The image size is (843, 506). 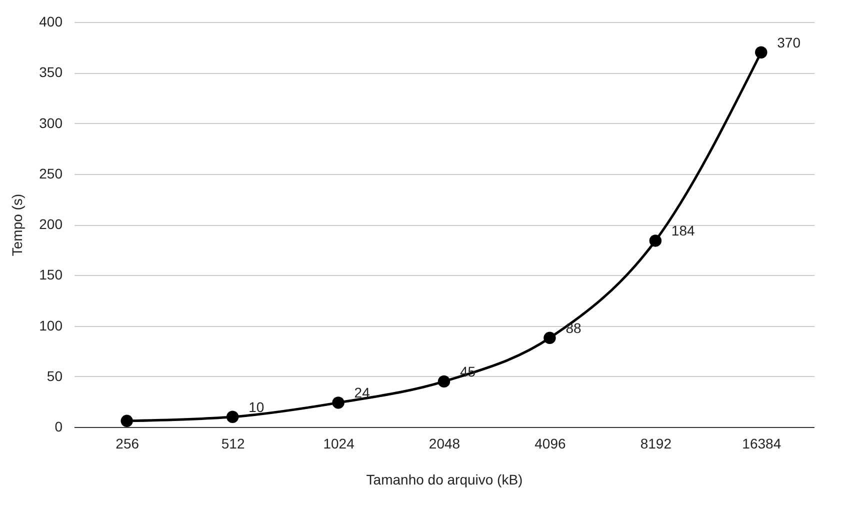 I want to click on data-label: 88, so click(x=574, y=328).